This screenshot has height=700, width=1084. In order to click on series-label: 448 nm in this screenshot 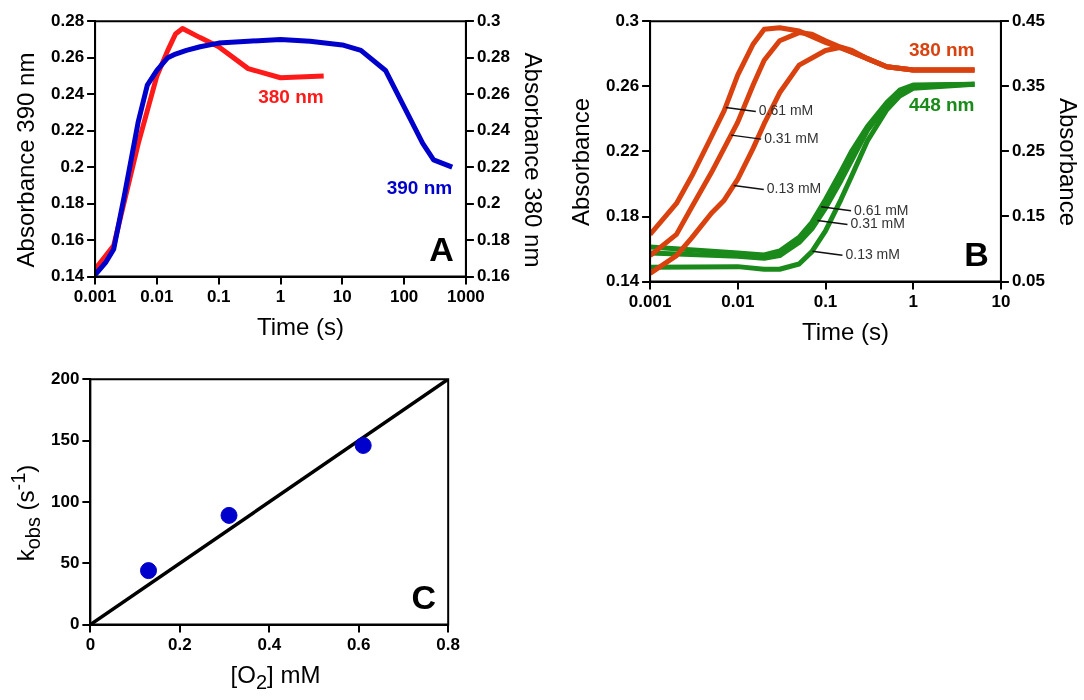, I will do `click(942, 105)`.